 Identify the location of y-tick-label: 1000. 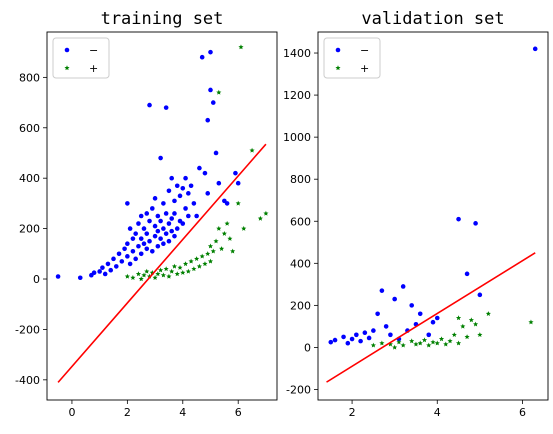
(297, 137).